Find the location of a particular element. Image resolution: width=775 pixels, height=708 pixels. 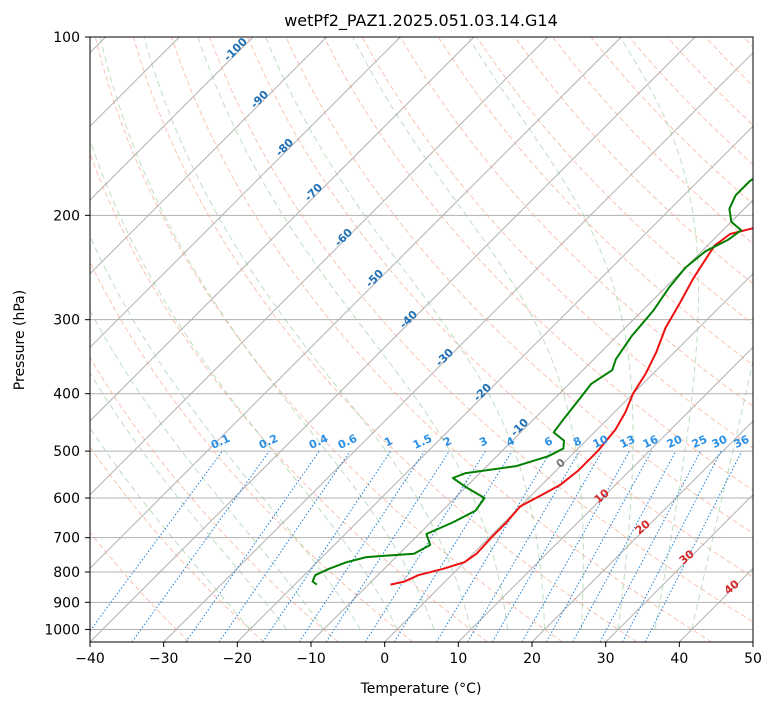

y-tick-label: 500 is located at coordinates (66, 452).